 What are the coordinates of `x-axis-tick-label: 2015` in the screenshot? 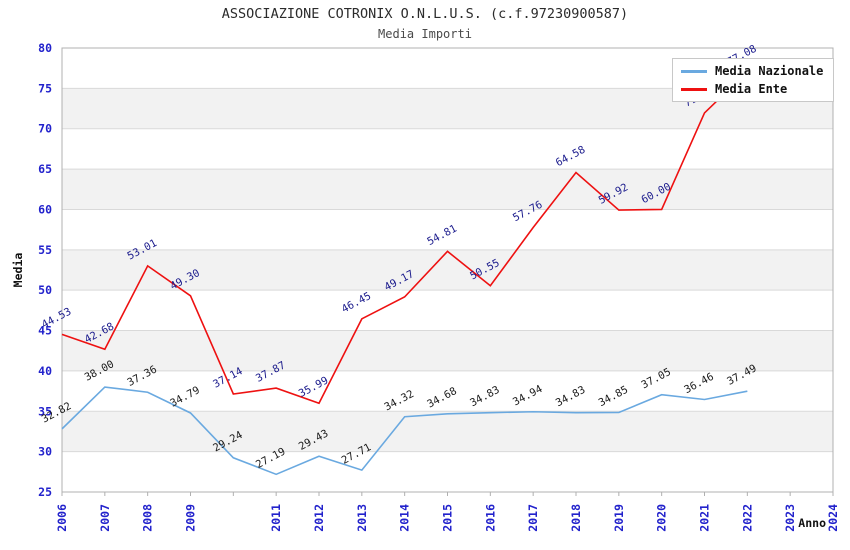 It's located at (448, 518).